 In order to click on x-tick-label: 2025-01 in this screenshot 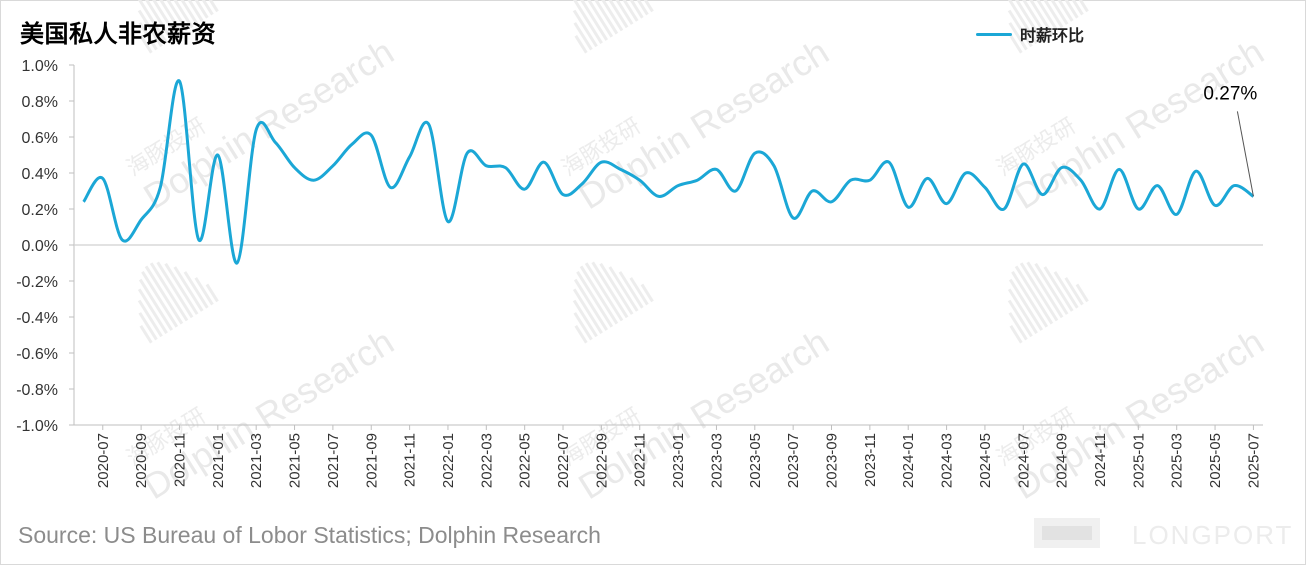, I will do `click(1138, 460)`.